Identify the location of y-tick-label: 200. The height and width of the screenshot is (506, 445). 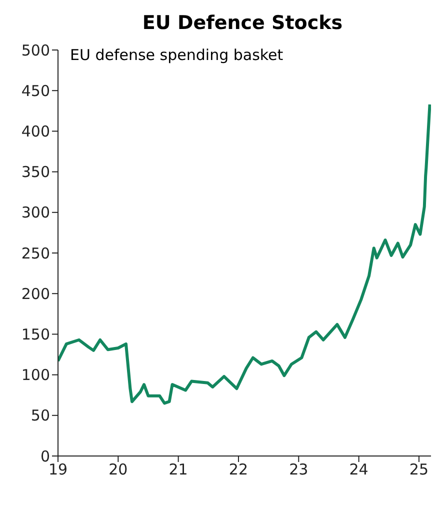
(35, 293).